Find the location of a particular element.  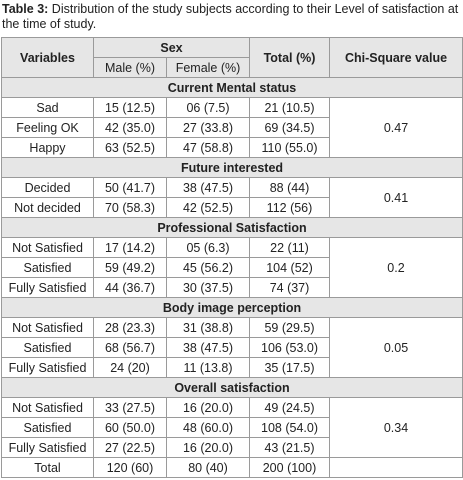

cell: 43 (21.5) is located at coordinates (289, 447).